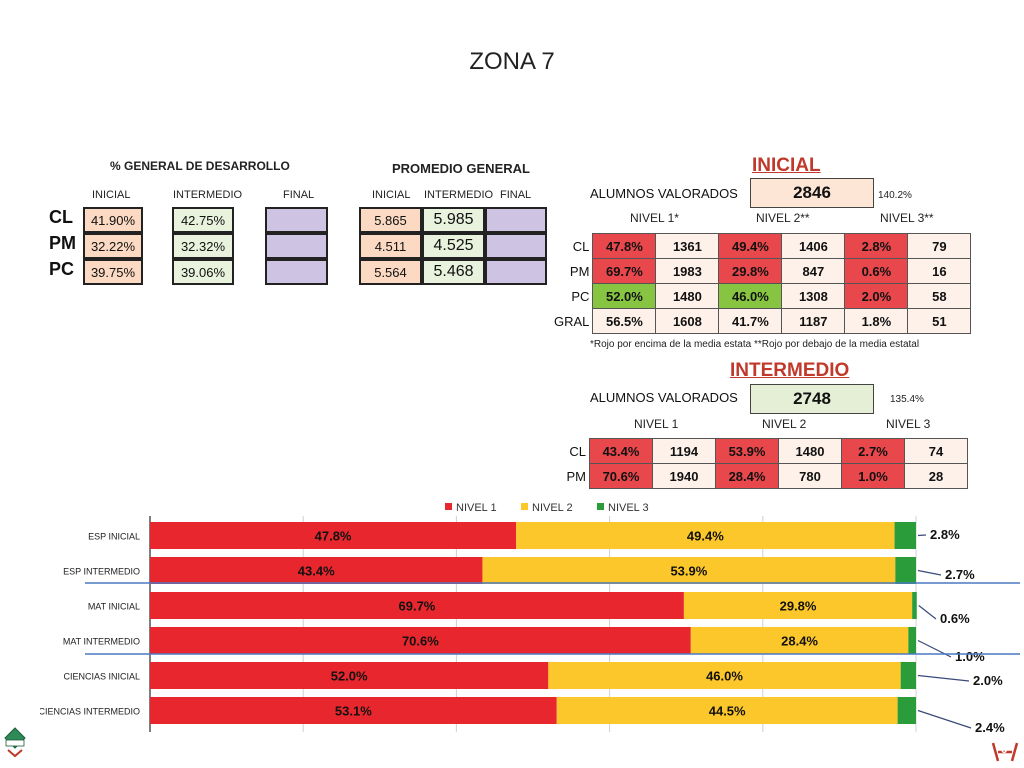 This screenshot has width=1024, height=768. What do you see at coordinates (810, 476) in the screenshot?
I see `table-cell: 780` at bounding box center [810, 476].